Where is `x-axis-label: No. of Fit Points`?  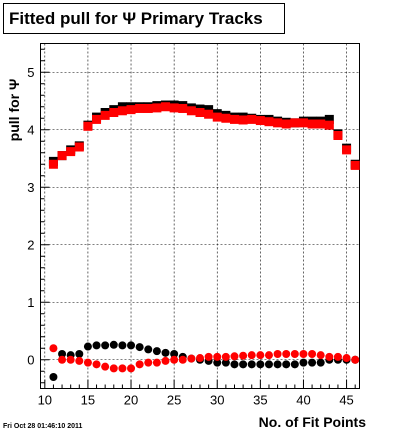 x-axis-label: No. of Fit Points is located at coordinates (313, 422).